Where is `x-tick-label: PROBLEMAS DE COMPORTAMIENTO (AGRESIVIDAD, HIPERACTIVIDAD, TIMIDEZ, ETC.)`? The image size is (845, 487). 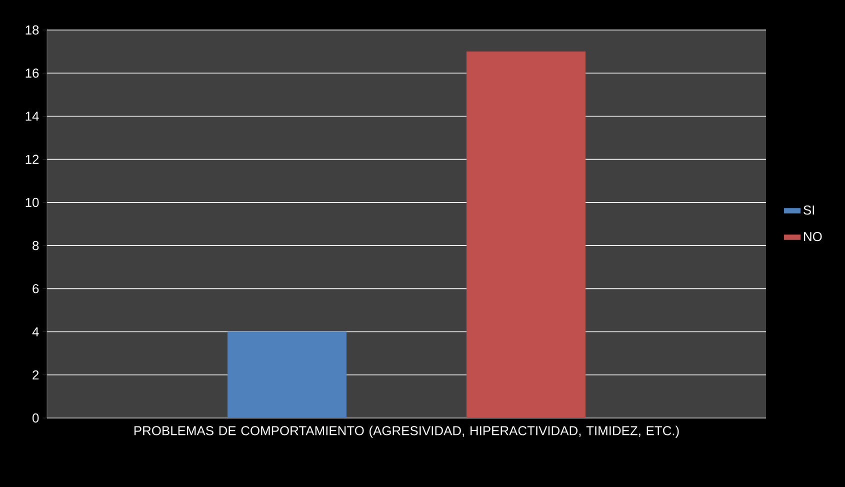
x-tick-label: PROBLEMAS DE COMPORTAMIENTO (AGRESIVIDAD, HIPERACTIVIDAD, TIMIDEZ, ETC.) is located at coordinates (406, 432).